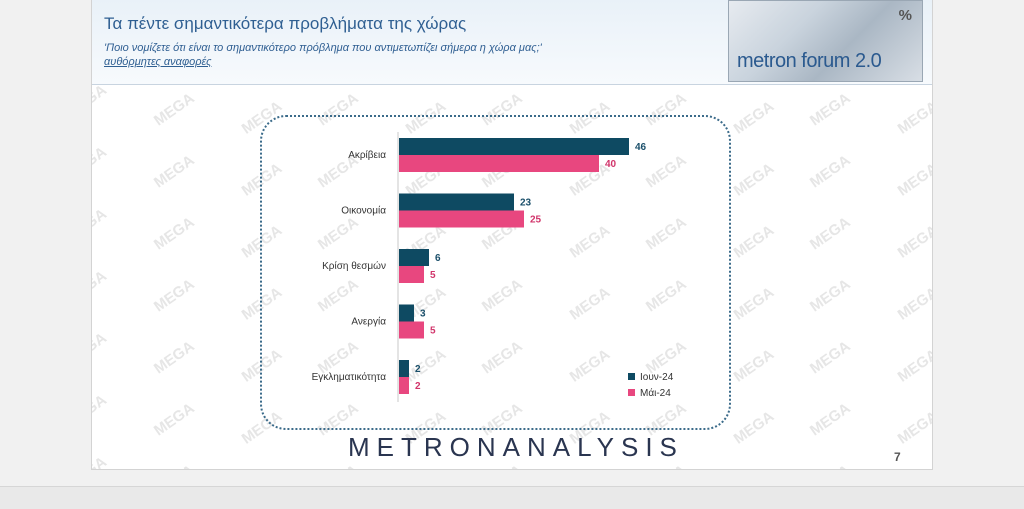 Image resolution: width=1024 pixels, height=509 pixels. I want to click on category-label: Ανεργία, so click(368, 322).